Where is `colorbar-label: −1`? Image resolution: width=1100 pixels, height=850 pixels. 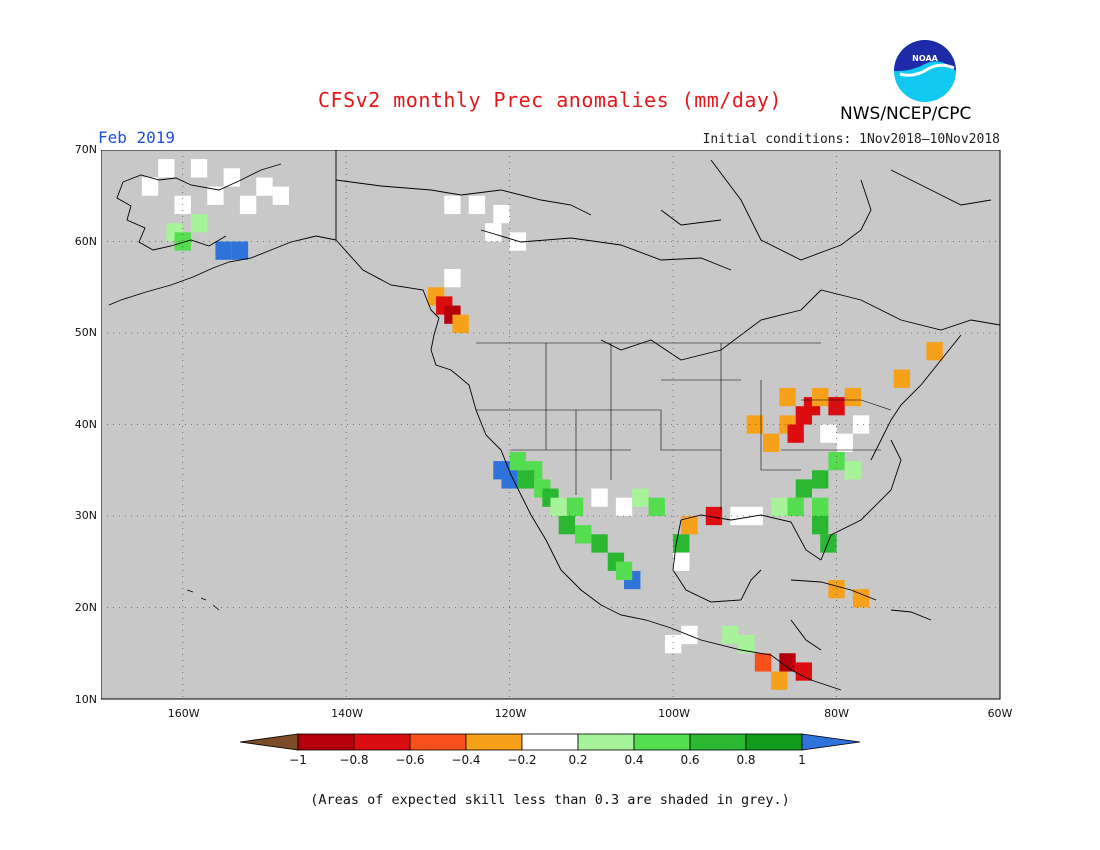 colorbar-label: −1 is located at coordinates (298, 760).